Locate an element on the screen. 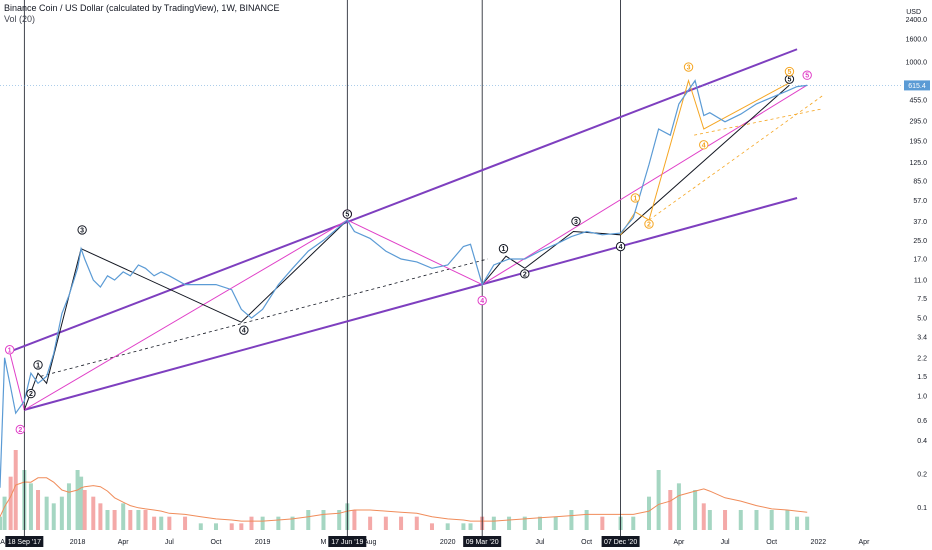 The width and height of the screenshot is (932, 550). price-axis-unit: USD is located at coordinates (913, 12).